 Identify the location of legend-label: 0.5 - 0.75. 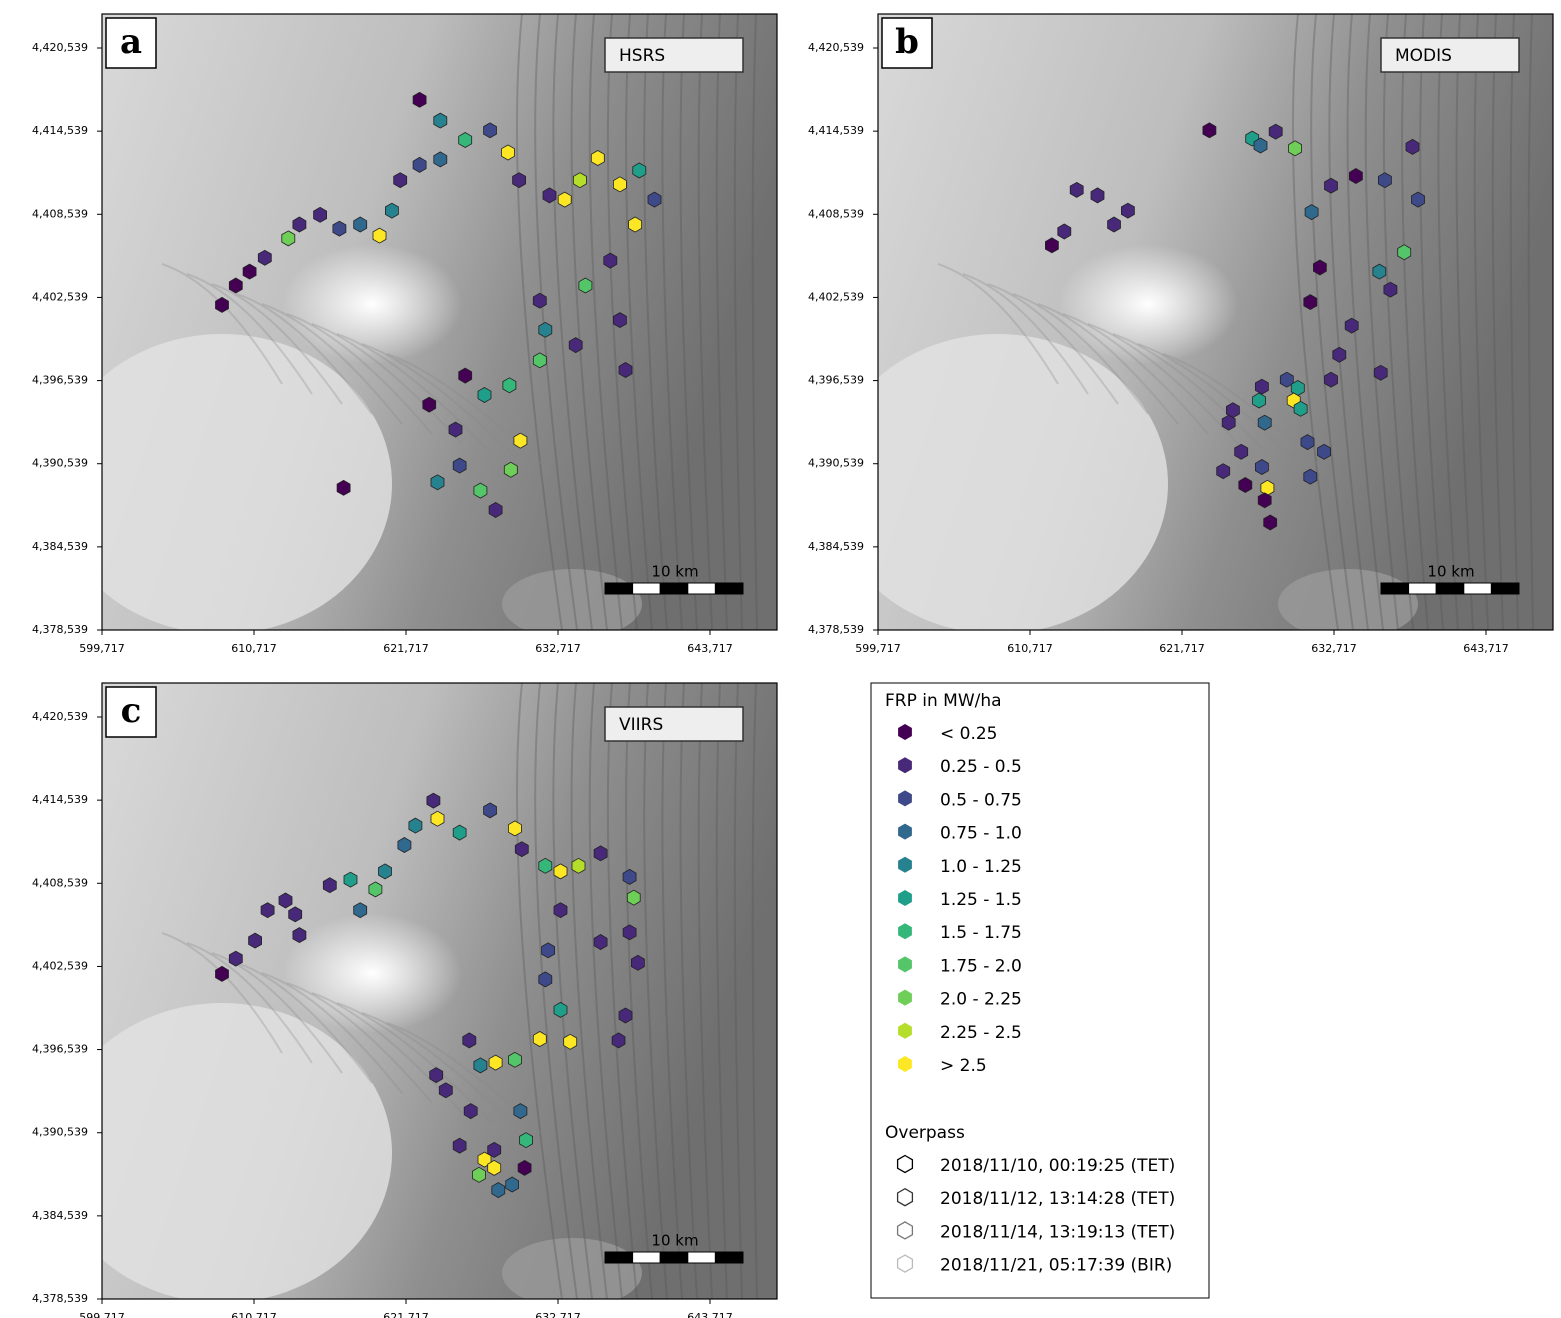
(981, 800).